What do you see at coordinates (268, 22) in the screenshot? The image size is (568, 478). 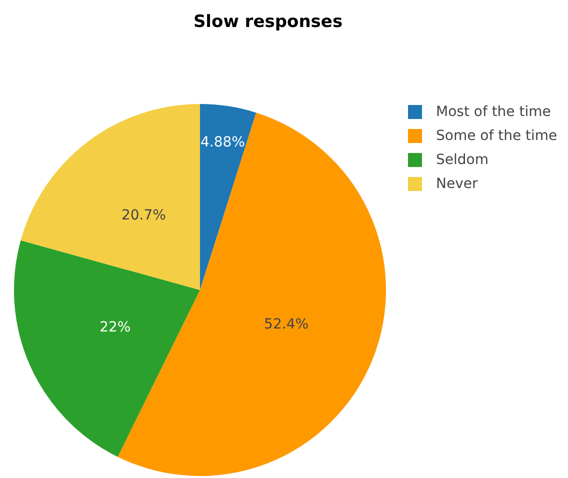 I see `chart-title: Slow responses` at bounding box center [268, 22].